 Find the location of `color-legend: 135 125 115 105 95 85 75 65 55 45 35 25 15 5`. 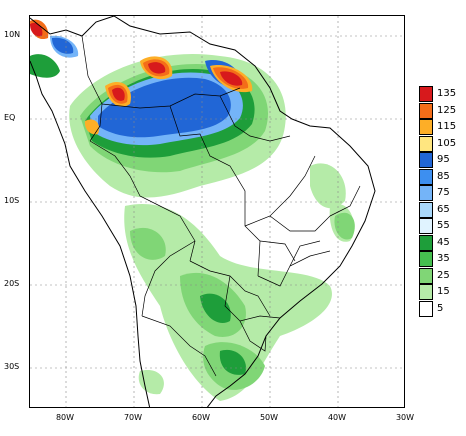

color-legend: 135 125 115 105 95 85 75 65 55 45 35 25 15 5 is located at coordinates (441, 214).